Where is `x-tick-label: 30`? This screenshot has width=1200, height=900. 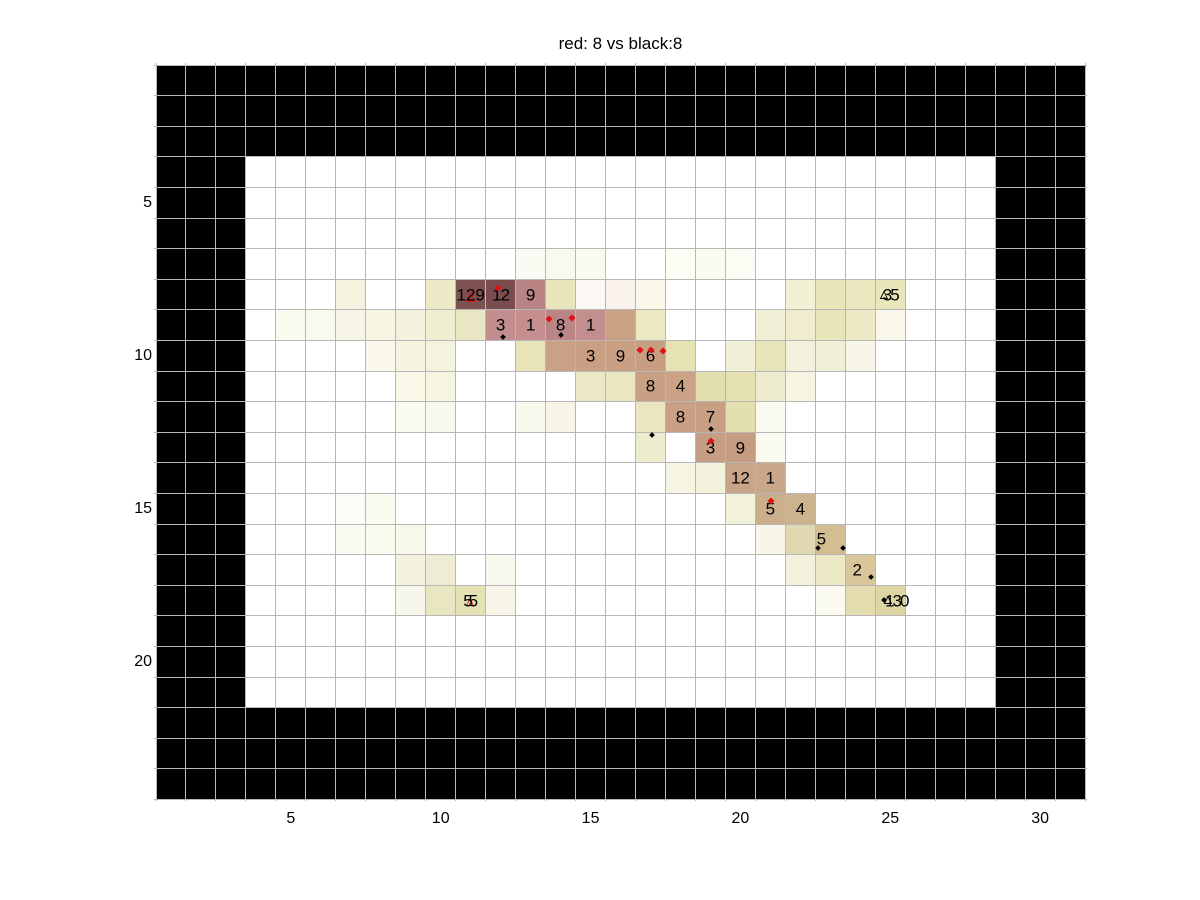 x-tick-label: 30 is located at coordinates (1040, 818).